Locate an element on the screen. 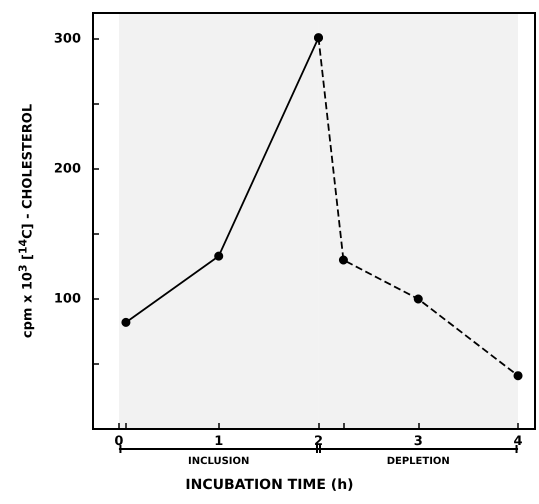  y-tick-label: 100 is located at coordinates (67, 299).